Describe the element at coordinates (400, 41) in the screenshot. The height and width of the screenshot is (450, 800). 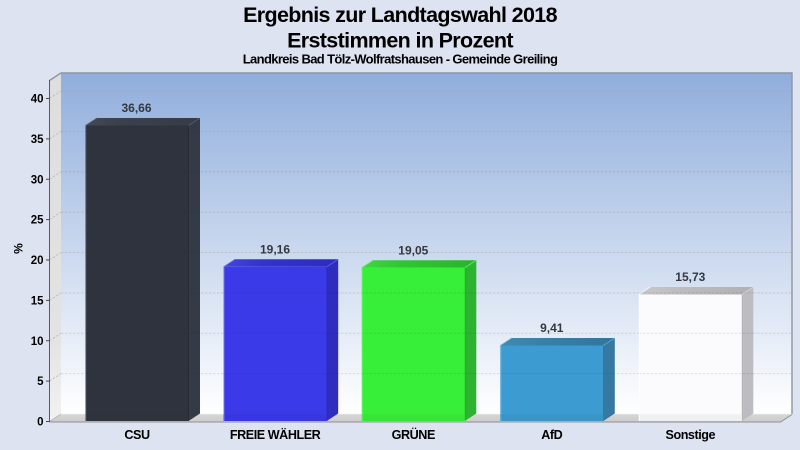
I see `svg-text: Erststimmen in Prozent` at that location.